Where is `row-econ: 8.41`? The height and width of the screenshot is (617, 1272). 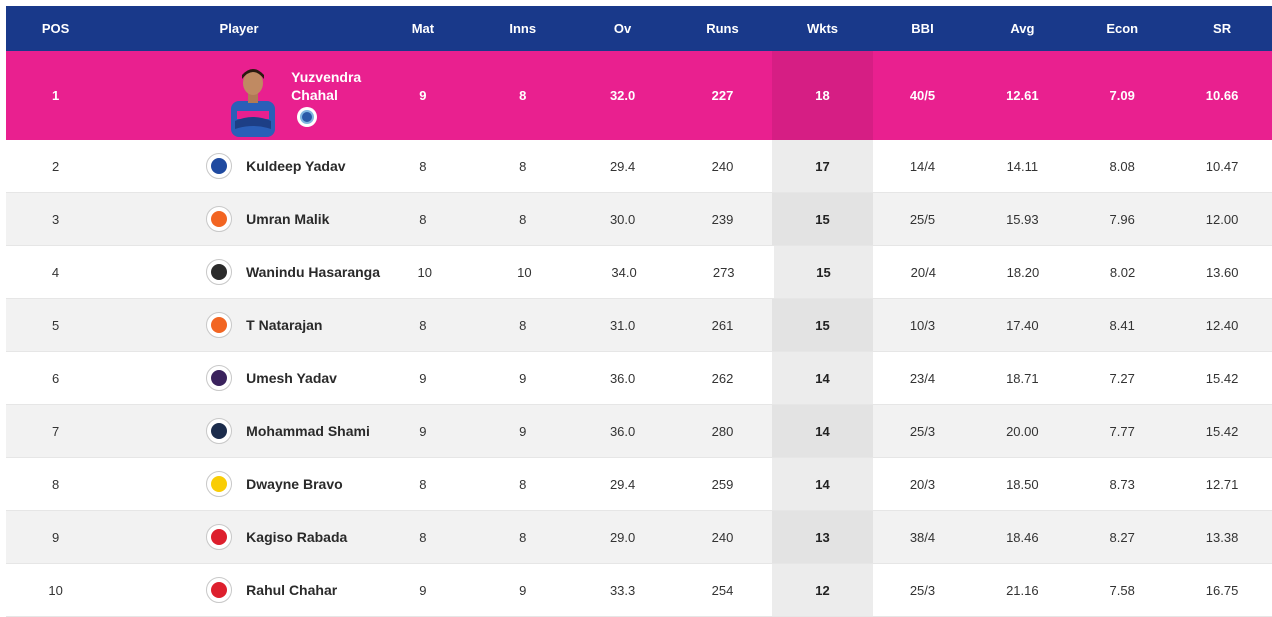
row-econ: 8.41 is located at coordinates (1122, 325).